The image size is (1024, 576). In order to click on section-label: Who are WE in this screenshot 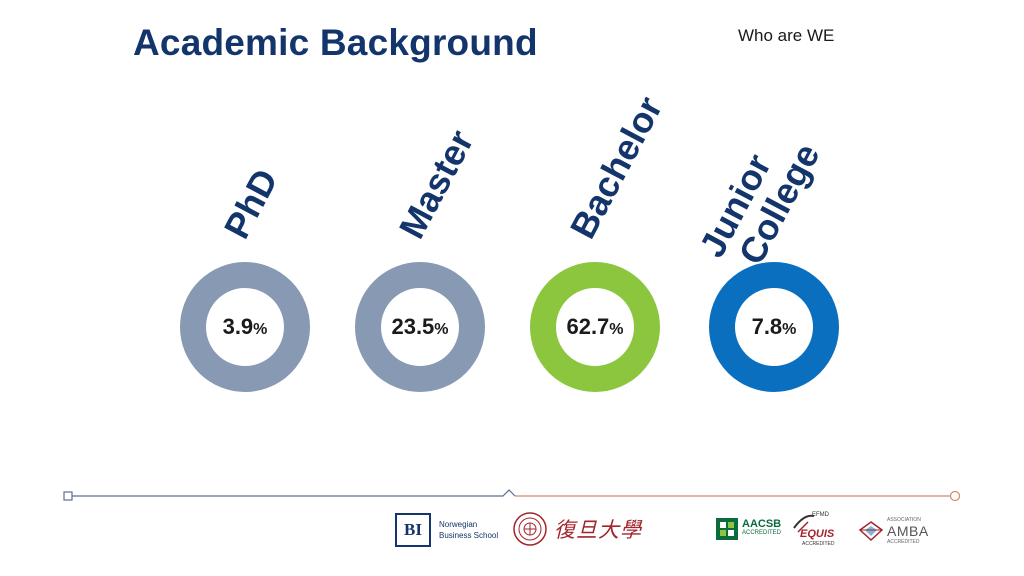, I will do `click(786, 35)`.